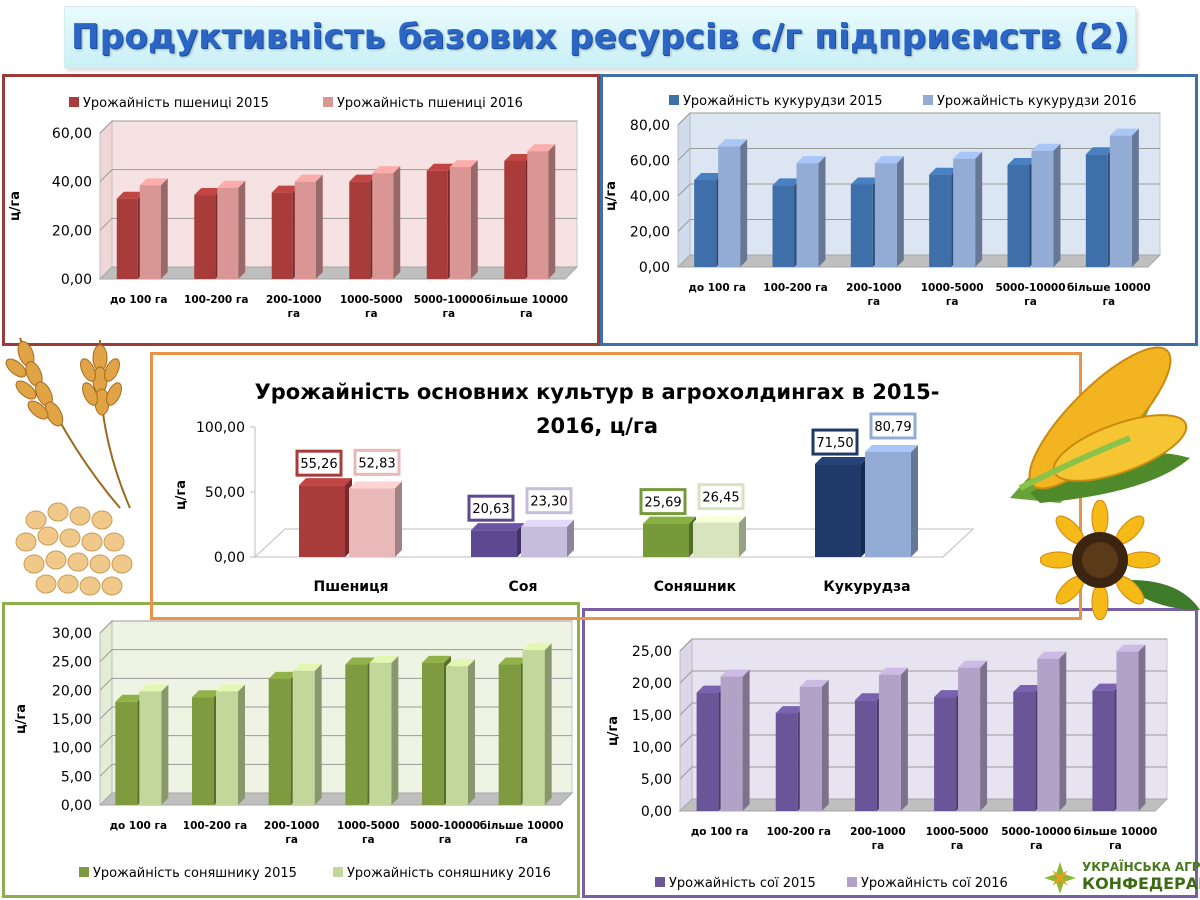 The height and width of the screenshot is (900, 1200). I want to click on legend-label: Урожайність сої 2015, so click(742, 883).